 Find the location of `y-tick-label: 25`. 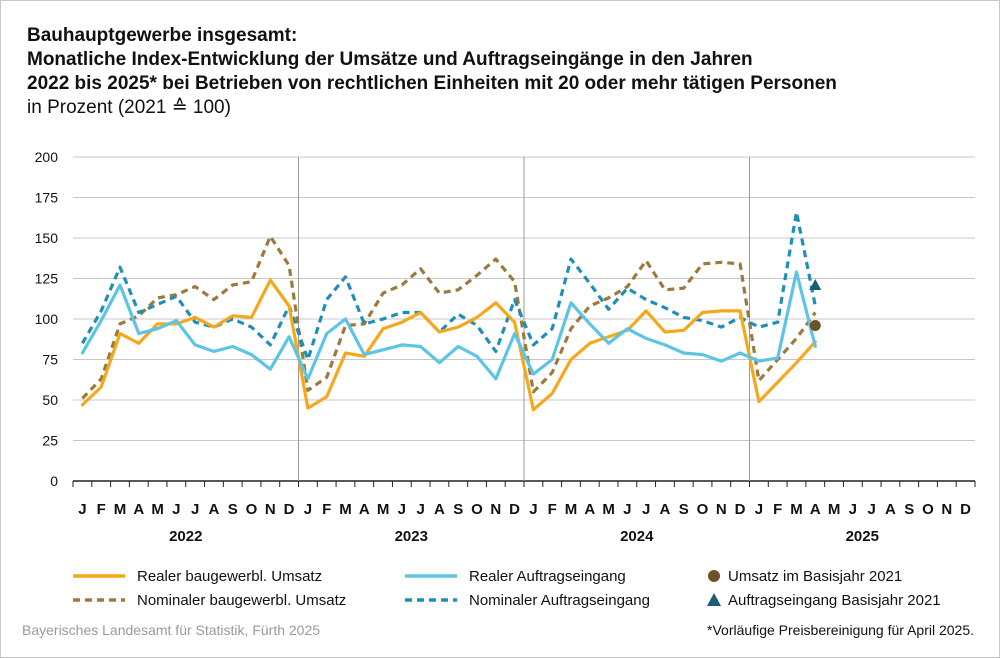

y-tick-label: 25 is located at coordinates (50, 441).